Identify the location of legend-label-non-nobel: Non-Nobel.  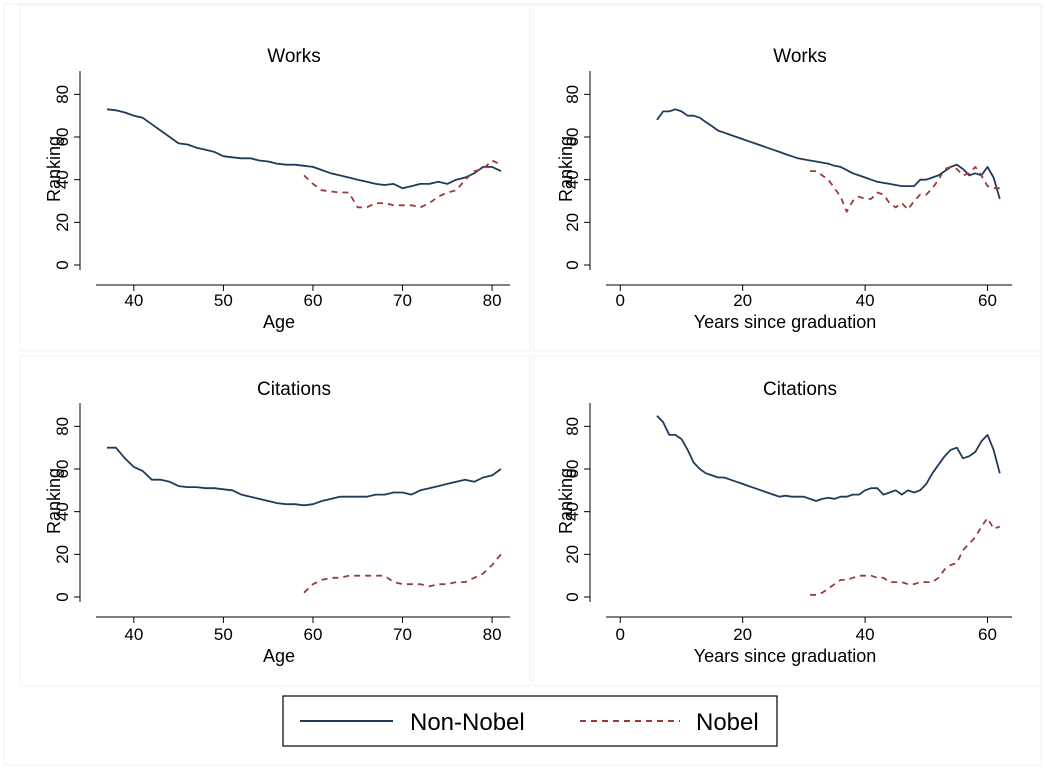
(467, 722).